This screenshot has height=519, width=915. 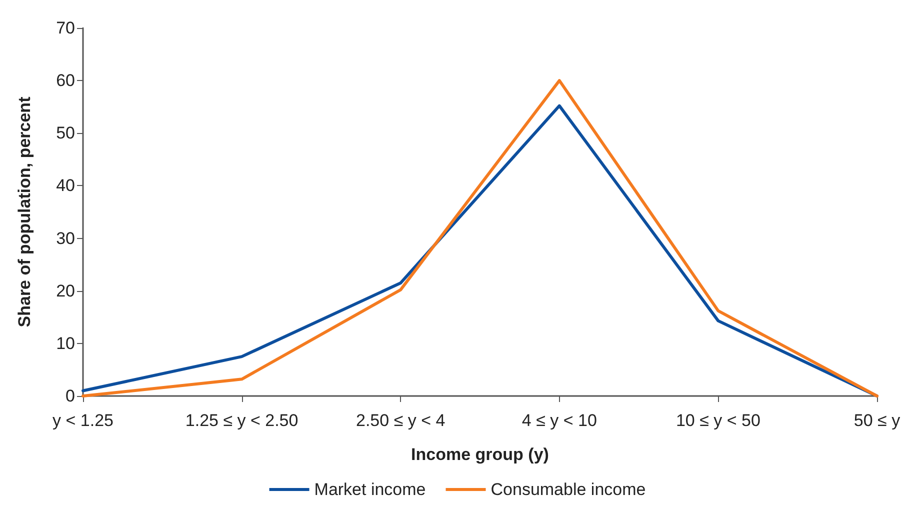 I want to click on y-tick-label: 70, so click(x=65, y=28).